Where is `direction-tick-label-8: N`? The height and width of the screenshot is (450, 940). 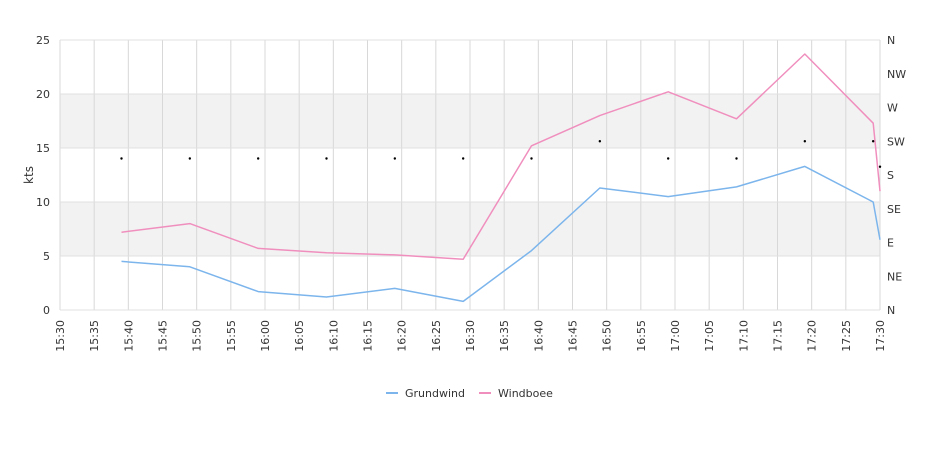
direction-tick-label-8: N is located at coordinates (891, 40).